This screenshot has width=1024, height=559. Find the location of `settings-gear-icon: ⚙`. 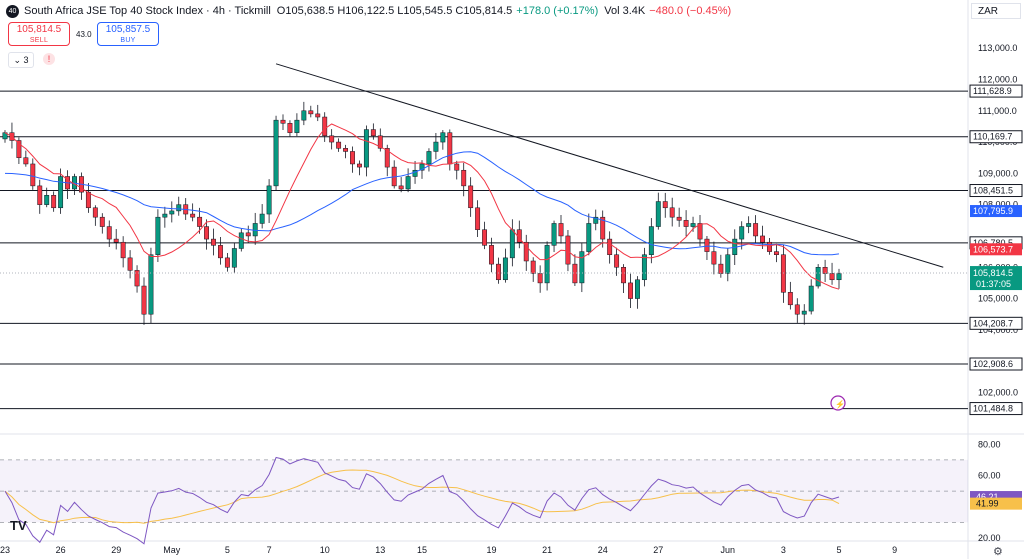

settings-gear-icon: ⚙ is located at coordinates (998, 552).